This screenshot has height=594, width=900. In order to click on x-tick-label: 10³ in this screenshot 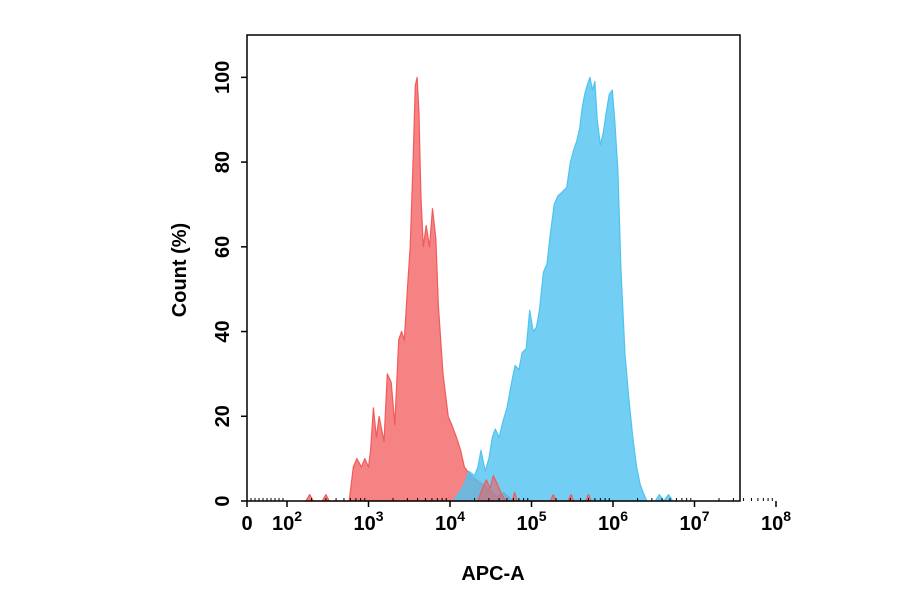, I will do `click(368, 521)`.